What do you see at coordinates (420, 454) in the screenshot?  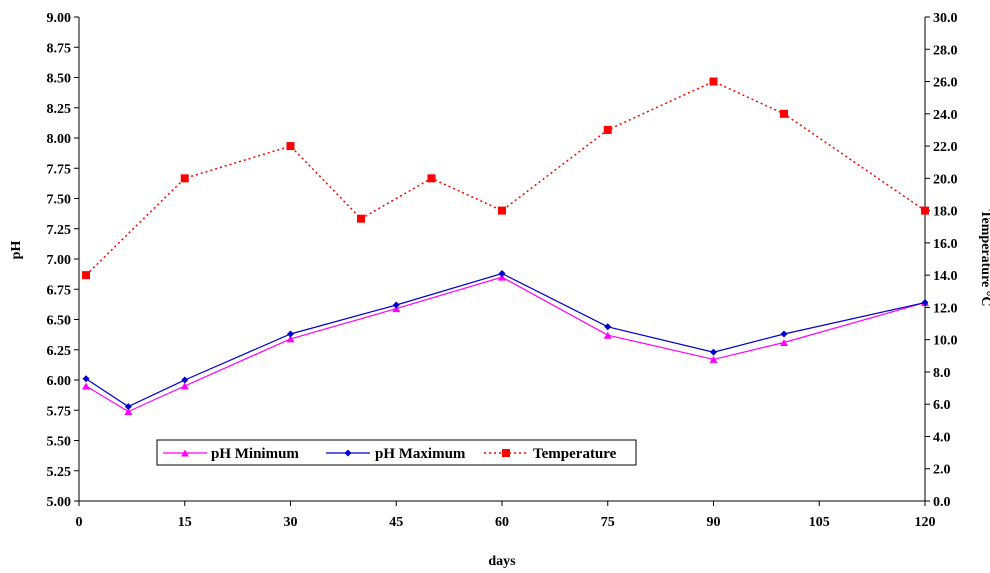 I see `legend-label-ph-maximum: pH Maximum` at bounding box center [420, 454].